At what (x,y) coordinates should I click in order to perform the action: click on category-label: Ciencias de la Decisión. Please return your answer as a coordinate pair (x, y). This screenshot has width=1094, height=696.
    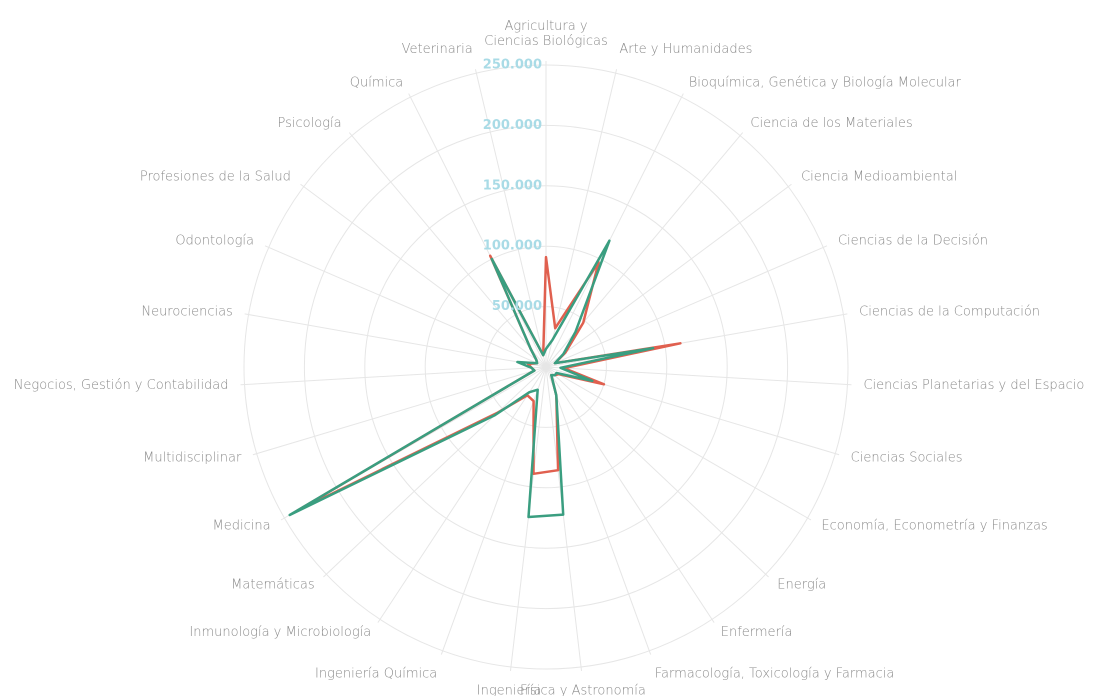
    Looking at the image, I should click on (913, 241).